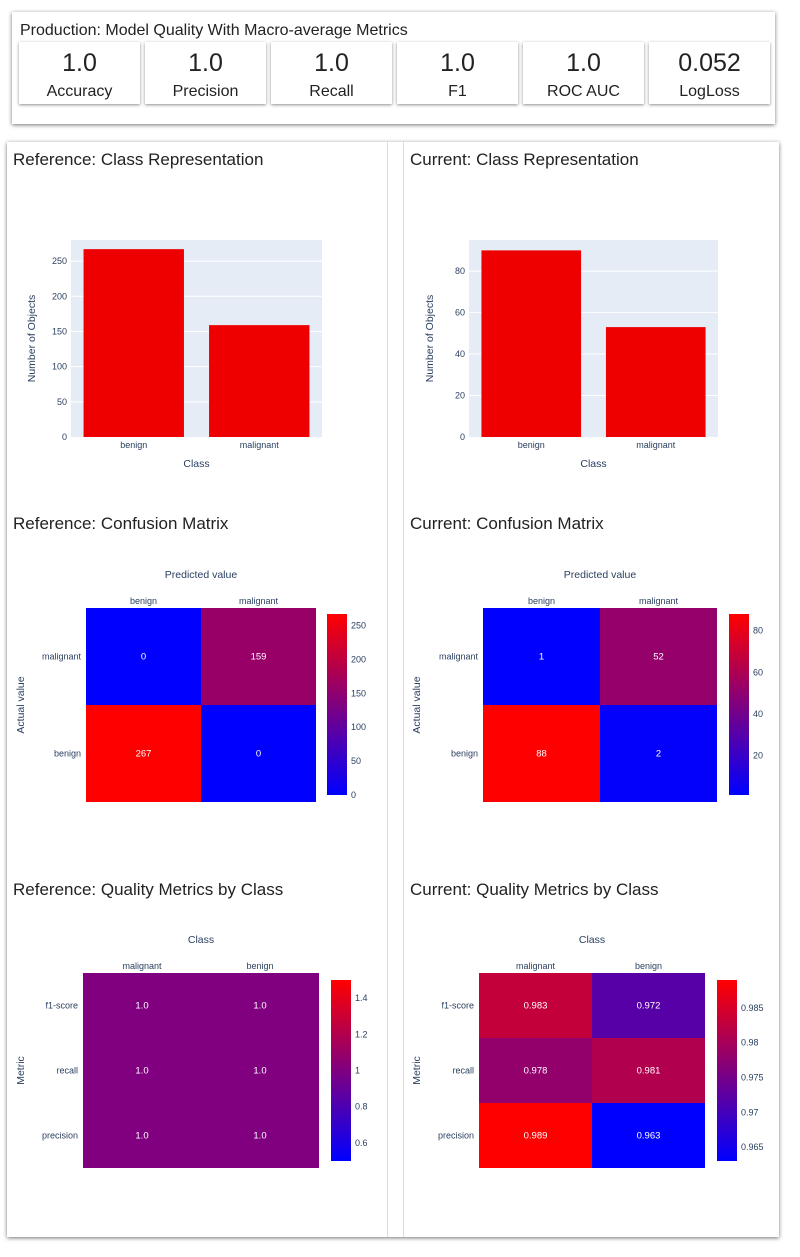  I want to click on cell-value-label: 0.983, so click(536, 1006).